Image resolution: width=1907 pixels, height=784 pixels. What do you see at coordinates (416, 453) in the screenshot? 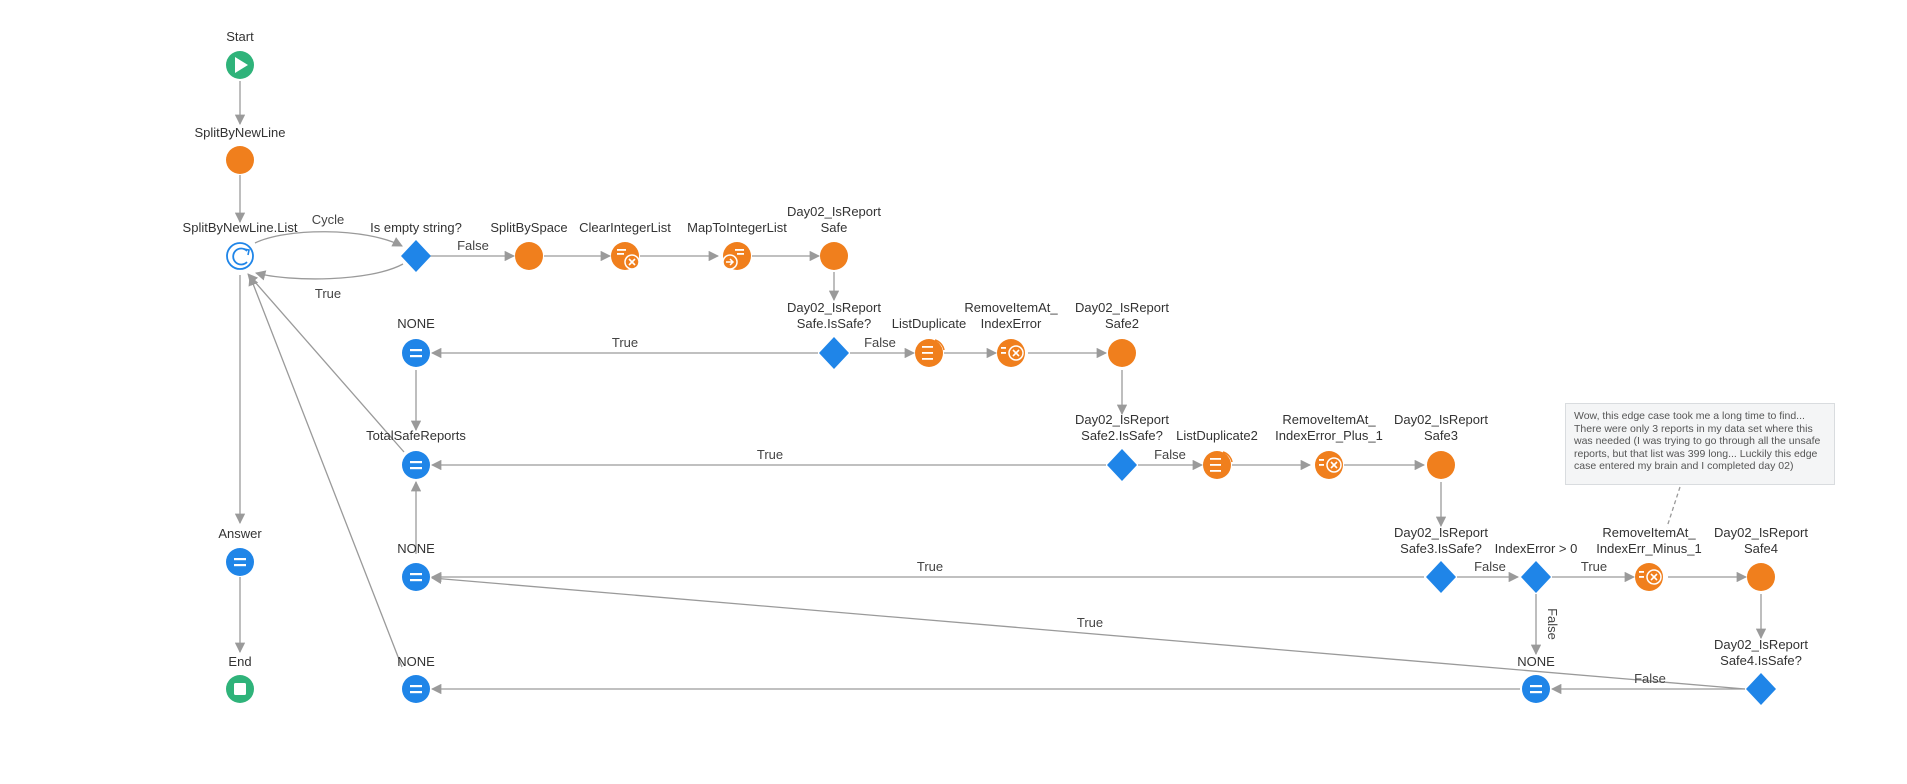
I see `total-safe-reports-node: TotalSafeReports` at bounding box center [416, 453].